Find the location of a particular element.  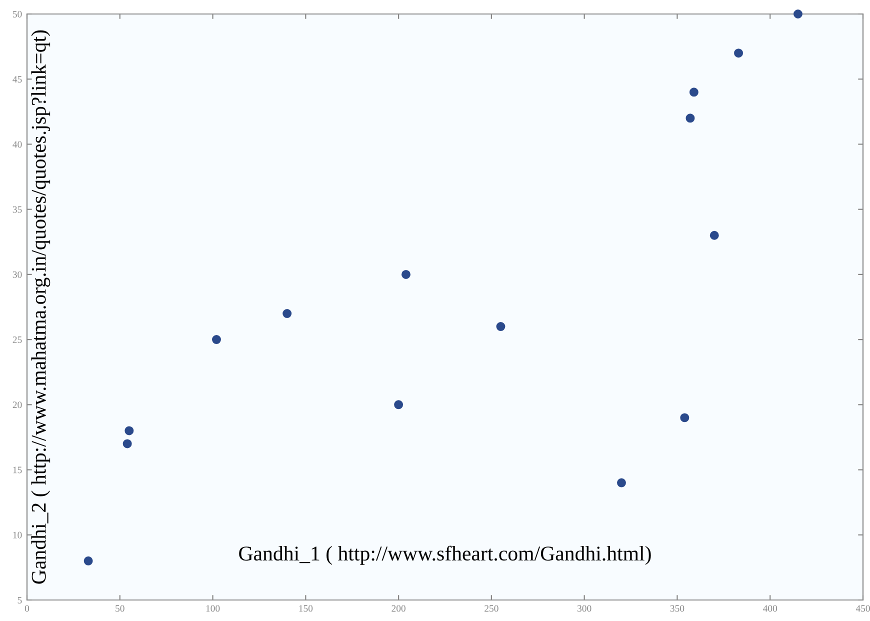

x-axis-title: Gandhi_1 ( http://www.sfheart.com/Gandhi.html) is located at coordinates (445, 555).